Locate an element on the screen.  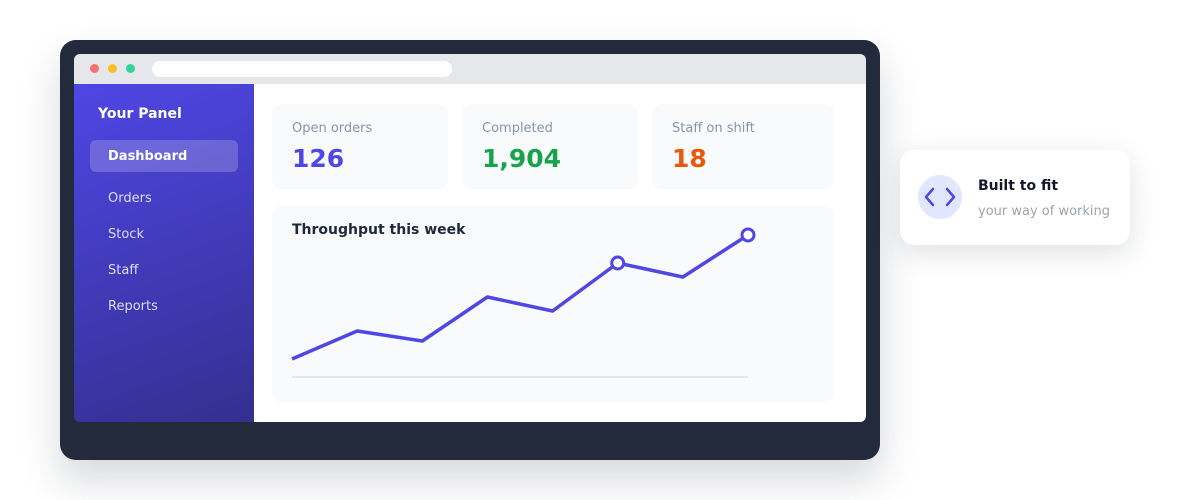
stat-label: Open orders is located at coordinates (332, 128).